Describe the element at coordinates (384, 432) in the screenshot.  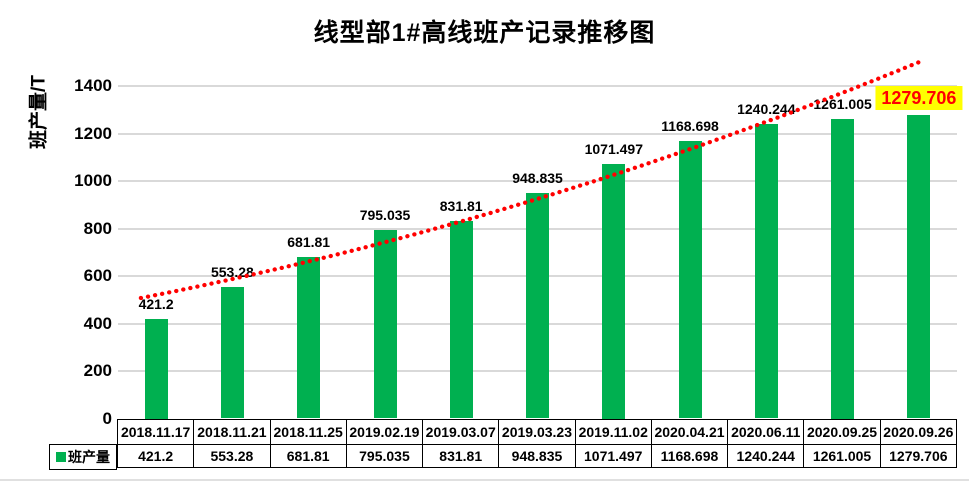
I see `table-date-cell: 2019.02.19` at that location.